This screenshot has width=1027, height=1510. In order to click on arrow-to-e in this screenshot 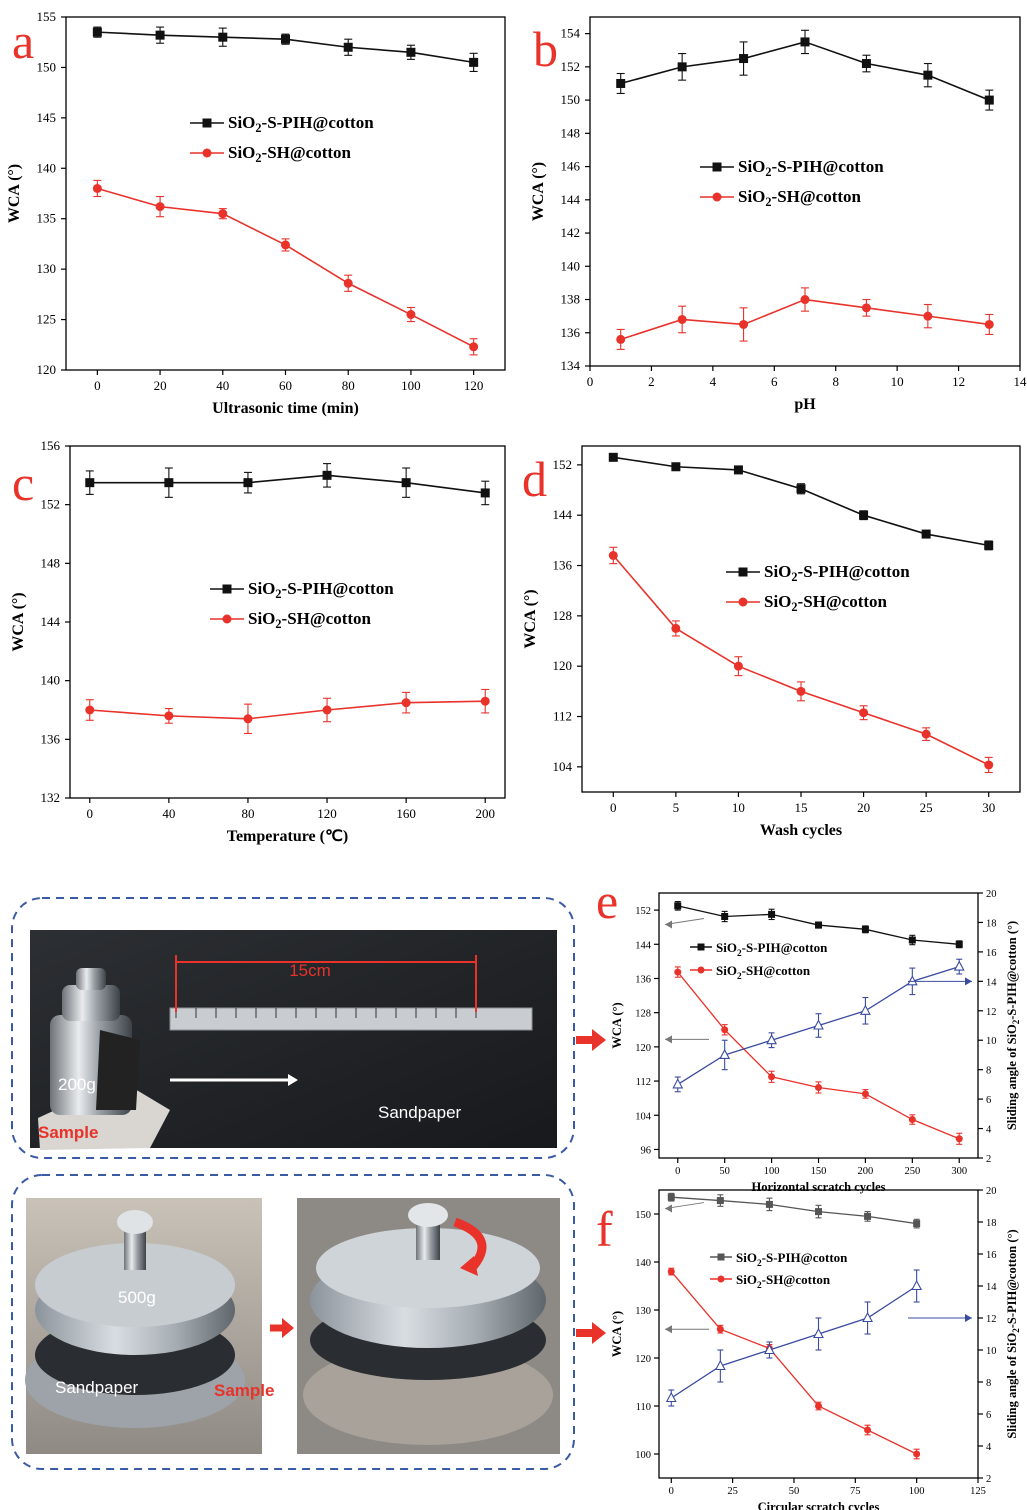, I will do `click(591, 1040)`.